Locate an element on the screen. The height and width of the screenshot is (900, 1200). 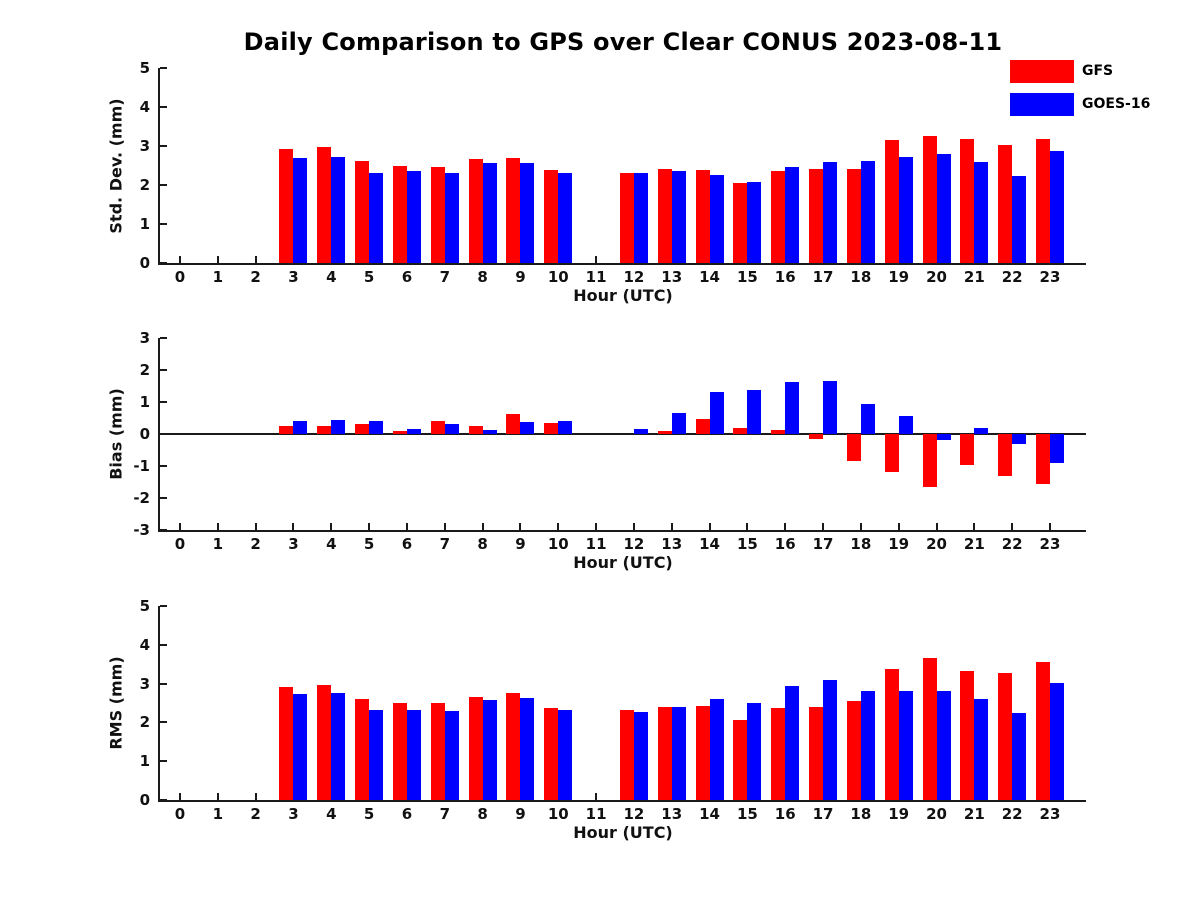
legend-swatch-gfs is located at coordinates (1042, 71).